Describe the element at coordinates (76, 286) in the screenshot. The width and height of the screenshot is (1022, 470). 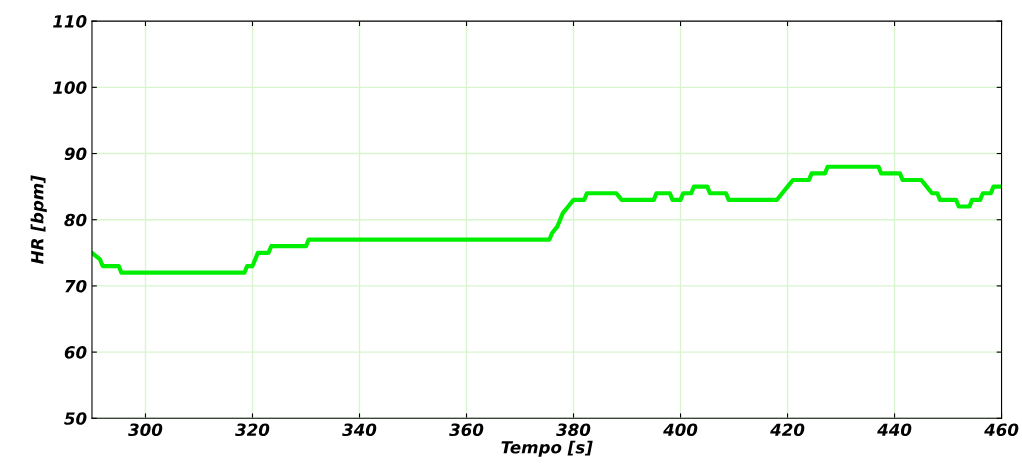
I see `y-tick-label: 70` at that location.